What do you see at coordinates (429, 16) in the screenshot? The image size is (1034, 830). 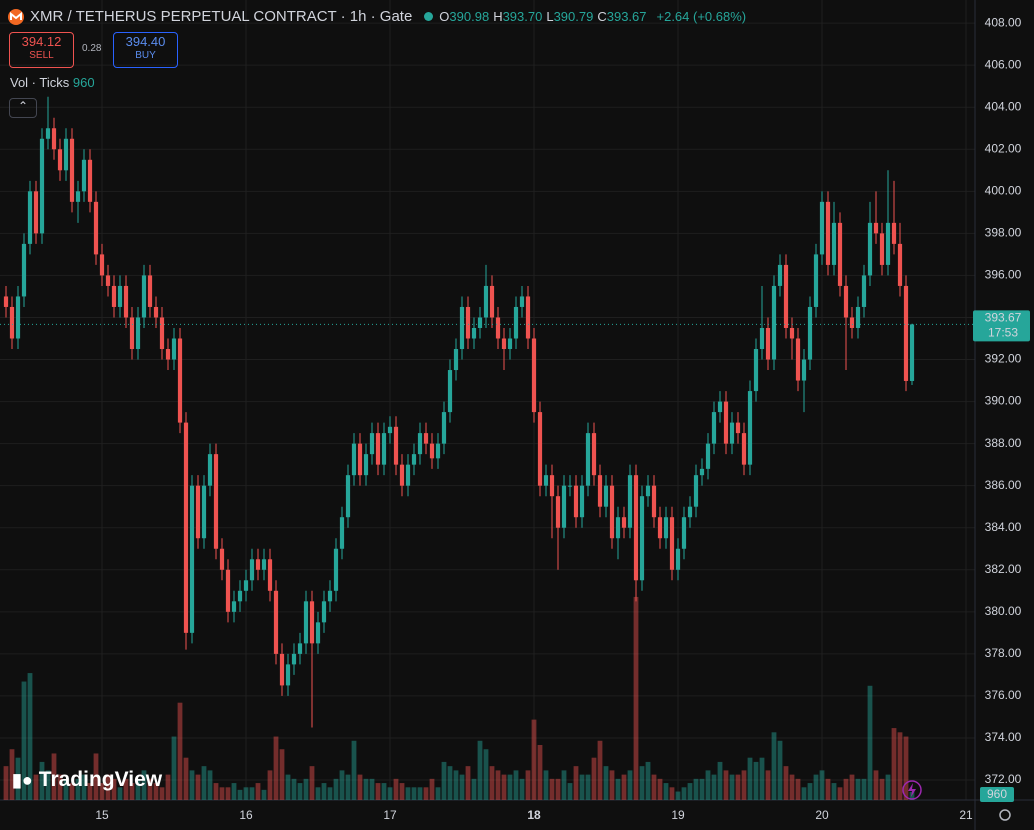 I see `status-dot` at bounding box center [429, 16].